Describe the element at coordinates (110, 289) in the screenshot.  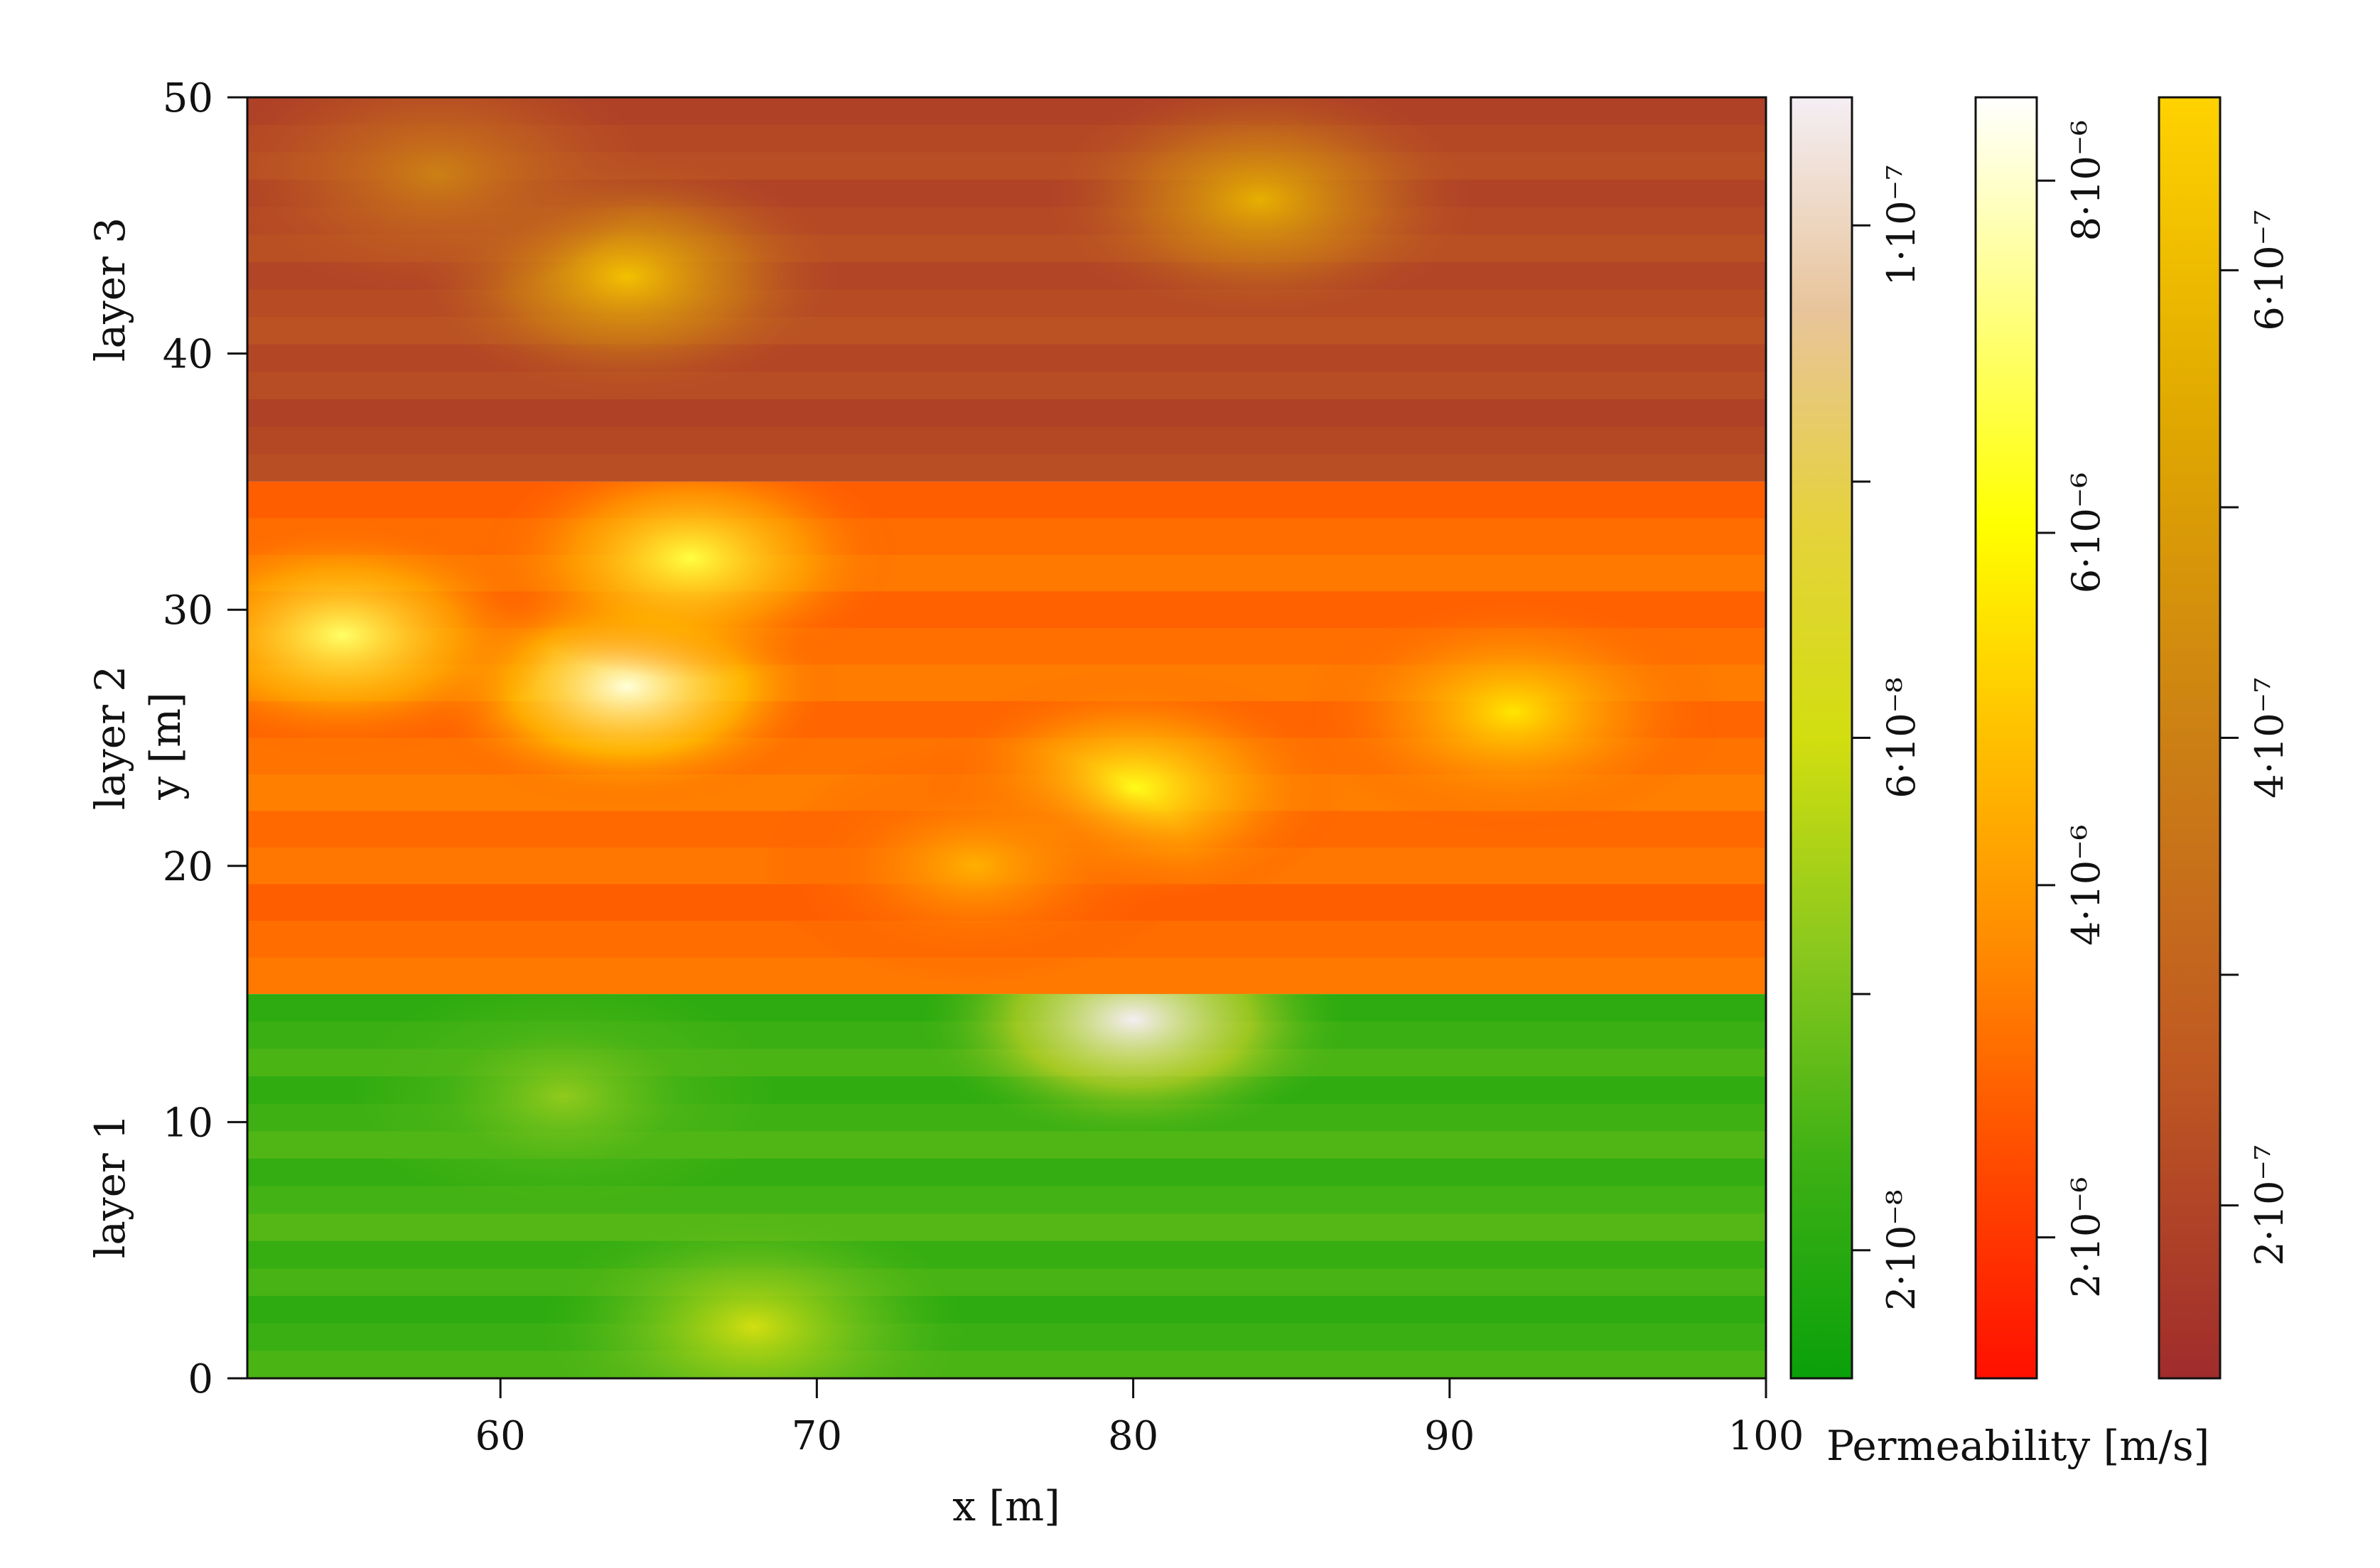
I see `layer-label: layer 3` at that location.